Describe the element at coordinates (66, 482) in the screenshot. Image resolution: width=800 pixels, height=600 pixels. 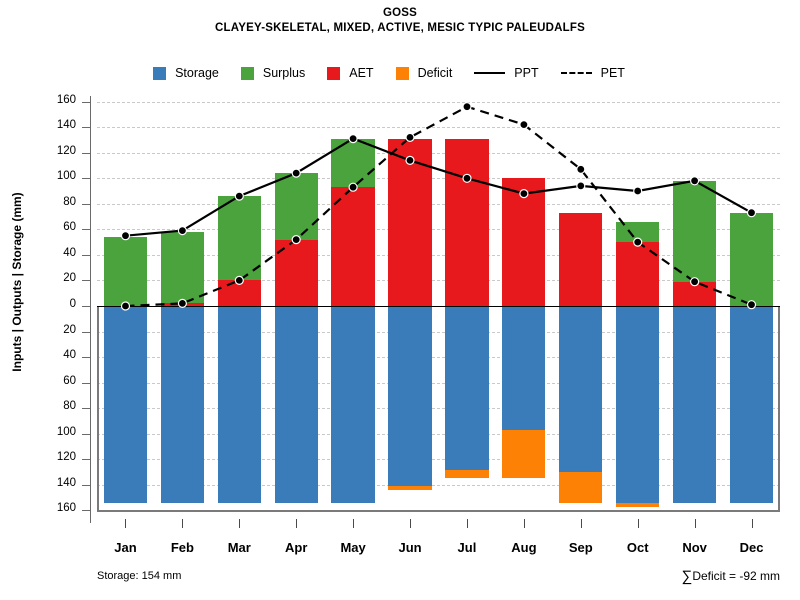
I see `y-axis-tick-label: 140` at that location.